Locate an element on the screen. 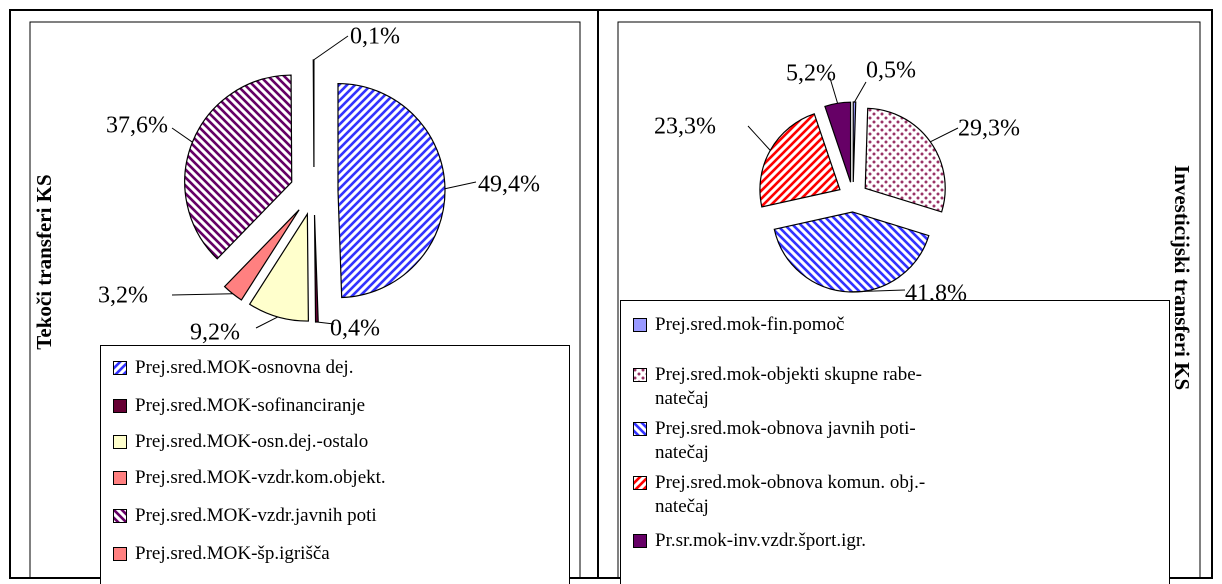  data-label: 37,6% is located at coordinates (137, 126).